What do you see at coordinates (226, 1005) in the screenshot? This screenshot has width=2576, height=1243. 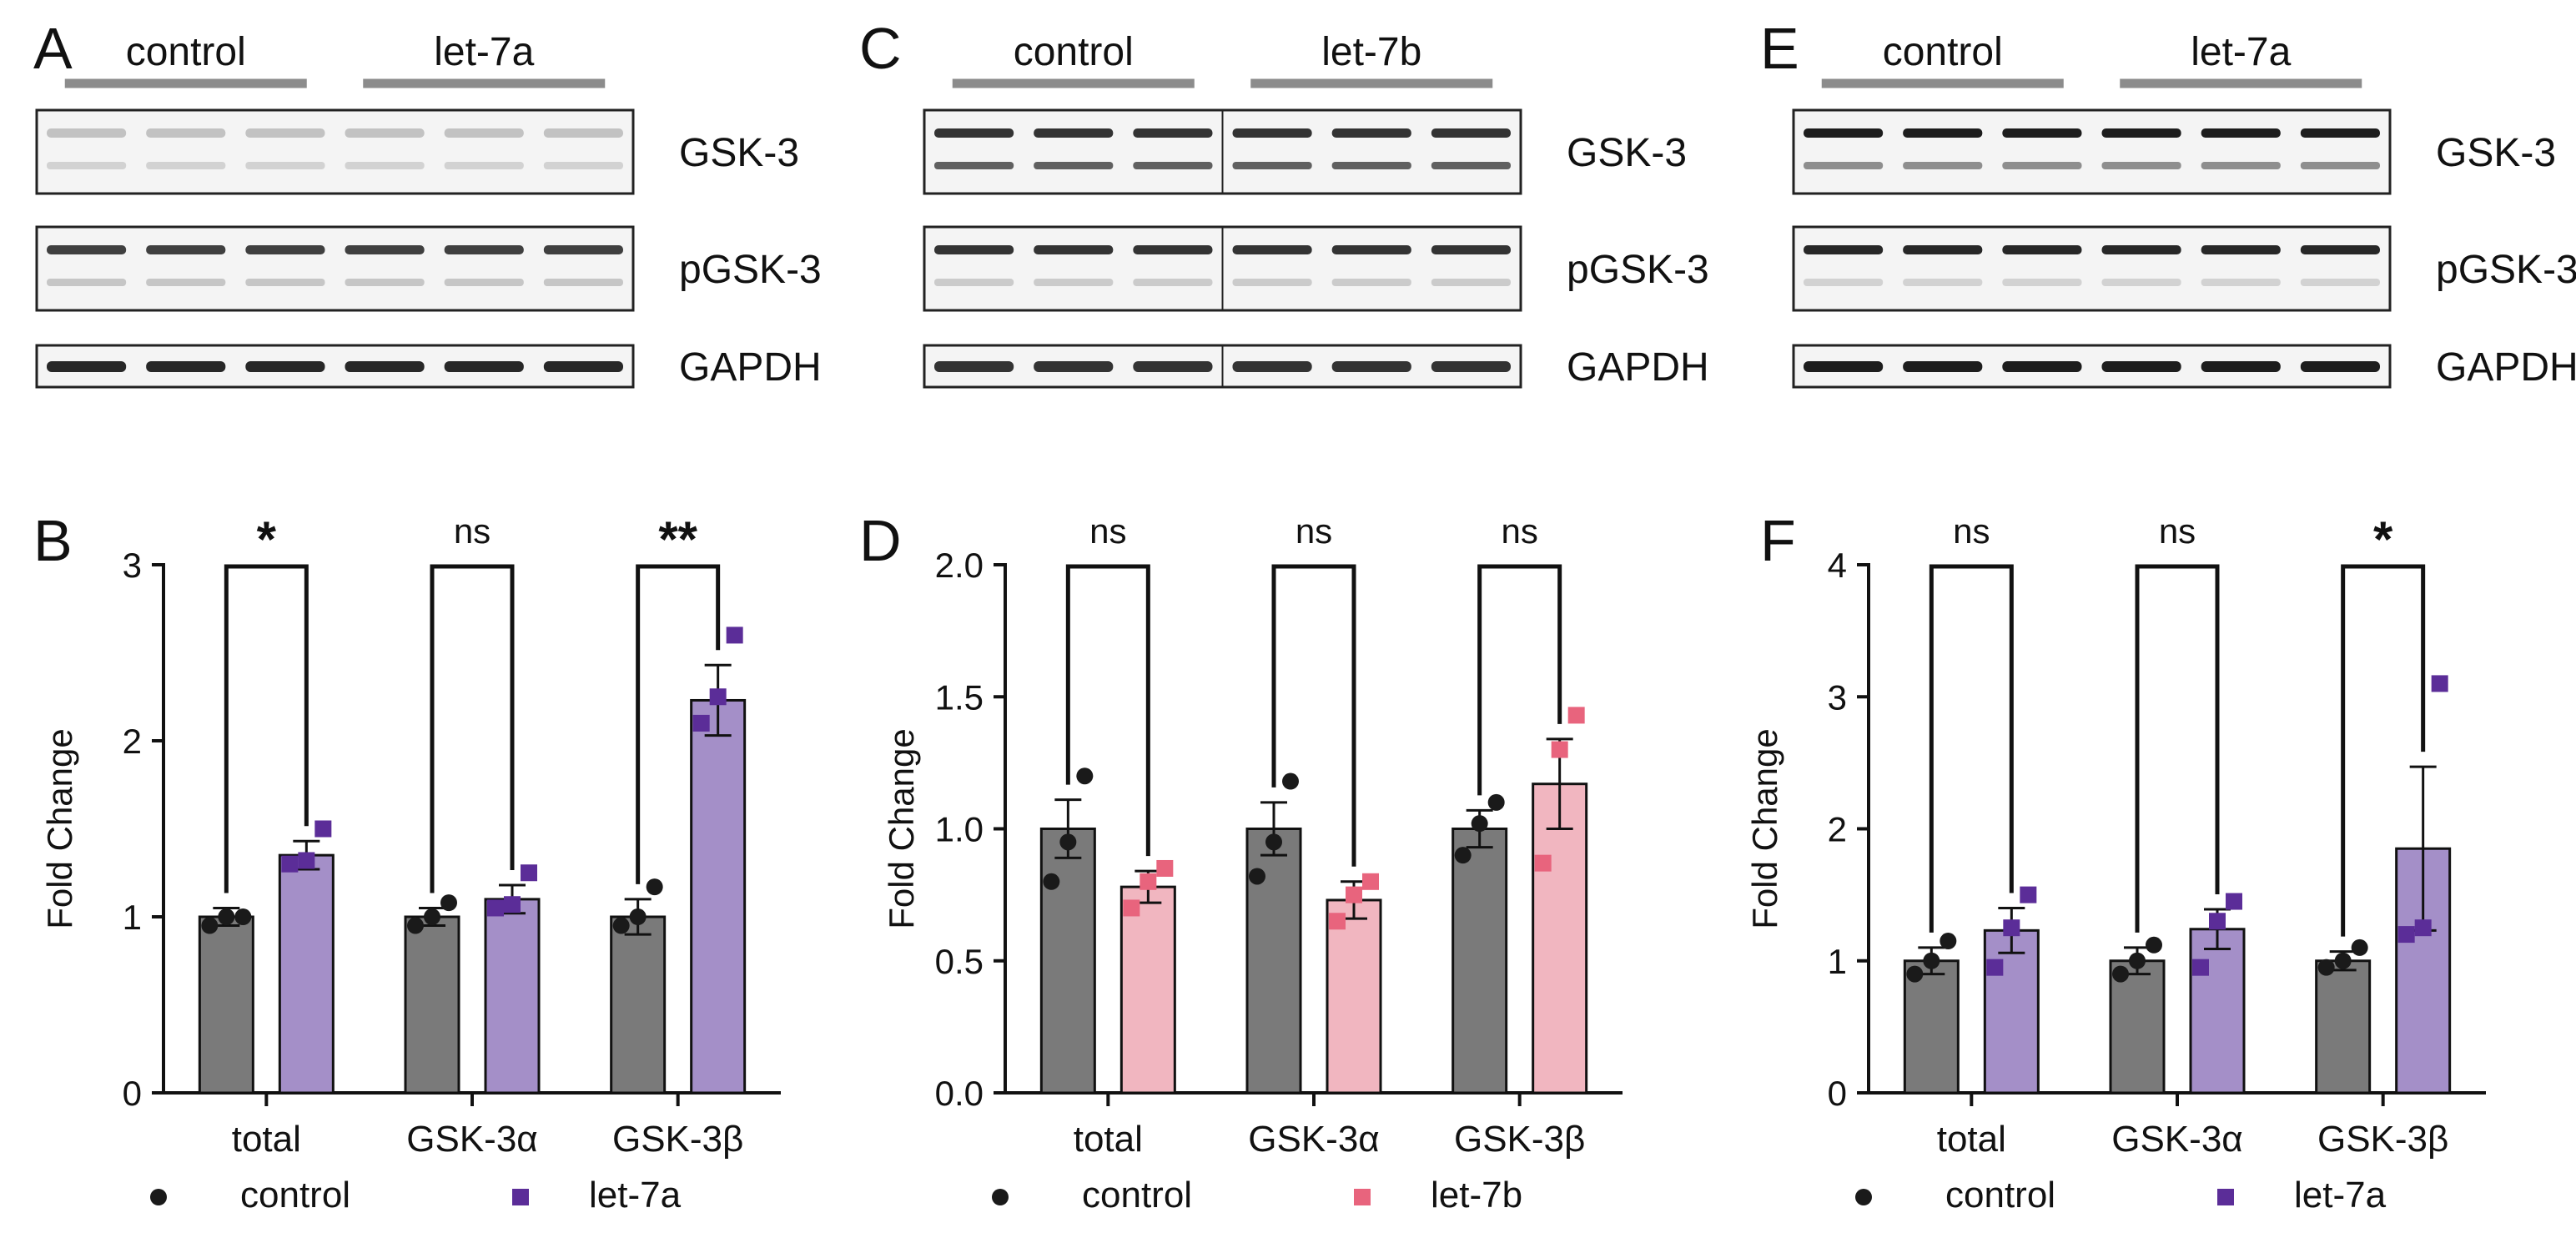 I see `bar-control-total` at bounding box center [226, 1005].